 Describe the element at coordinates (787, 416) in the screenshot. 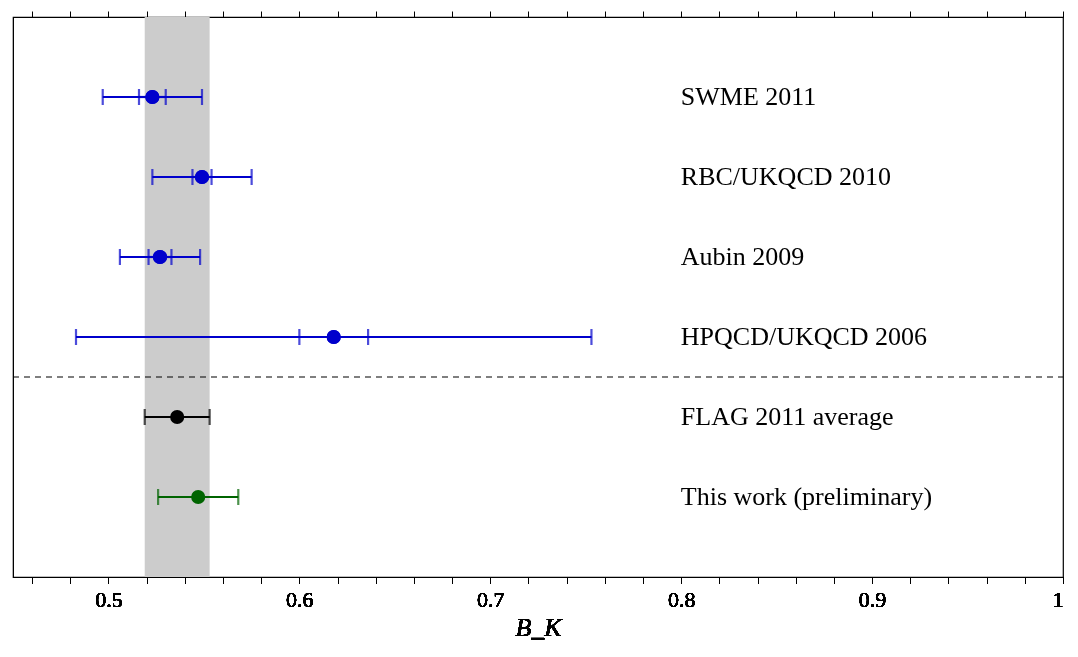

I see `y-tick-label: FLAG 2011 average` at that location.